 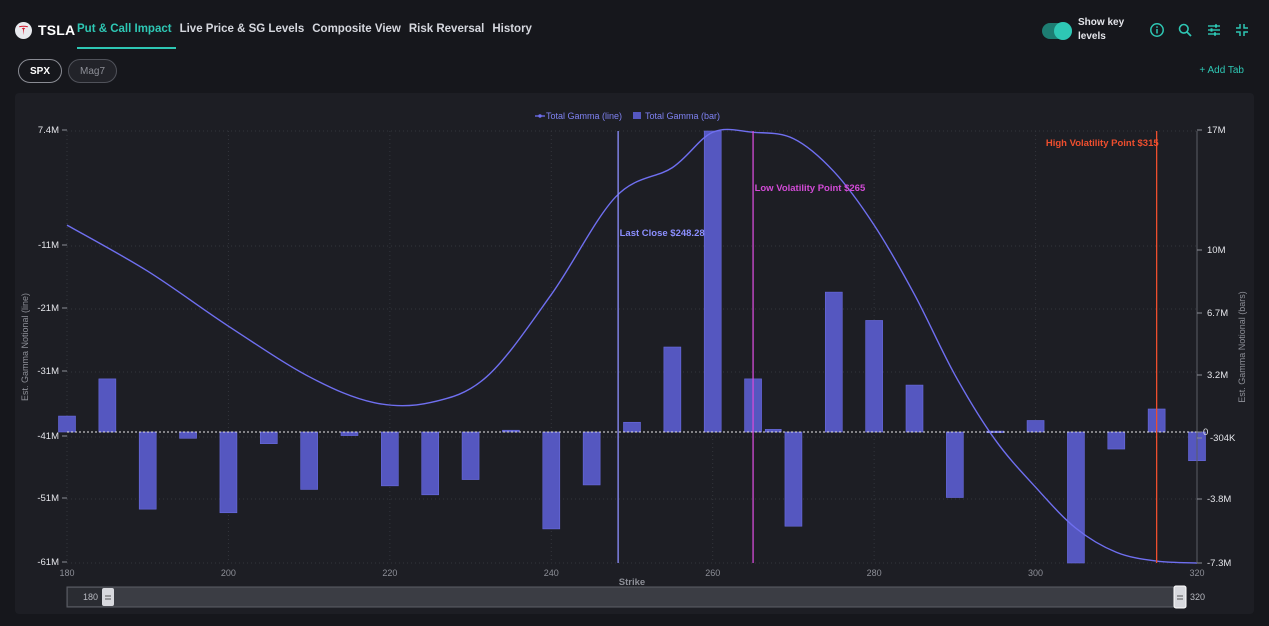 I want to click on y-right-tick-label: 10M, so click(x=1216, y=250).